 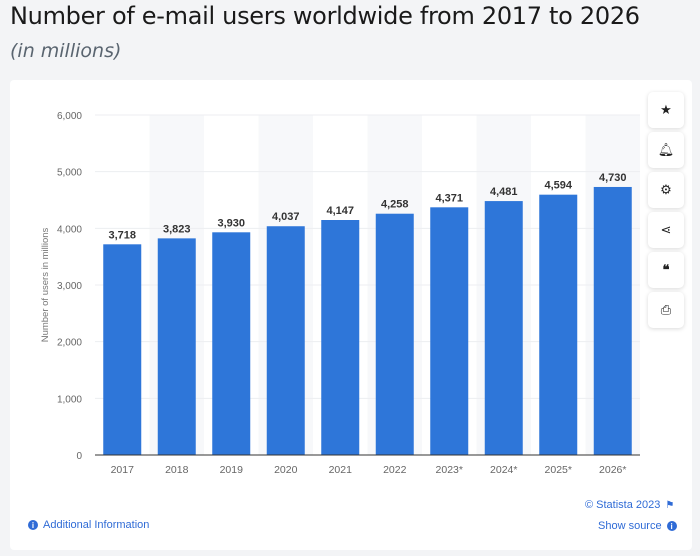 I want to click on cite-button: ❝, so click(x=666, y=270).